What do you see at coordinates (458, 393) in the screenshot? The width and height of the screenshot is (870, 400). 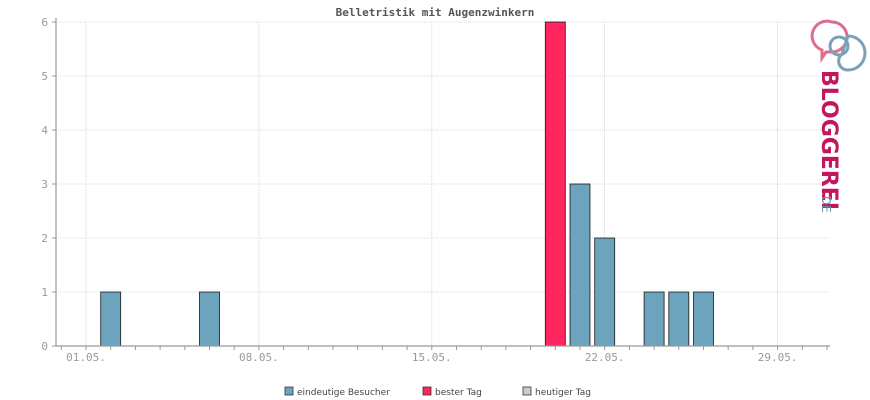 I see `legend-label: bester Tag` at bounding box center [458, 393].